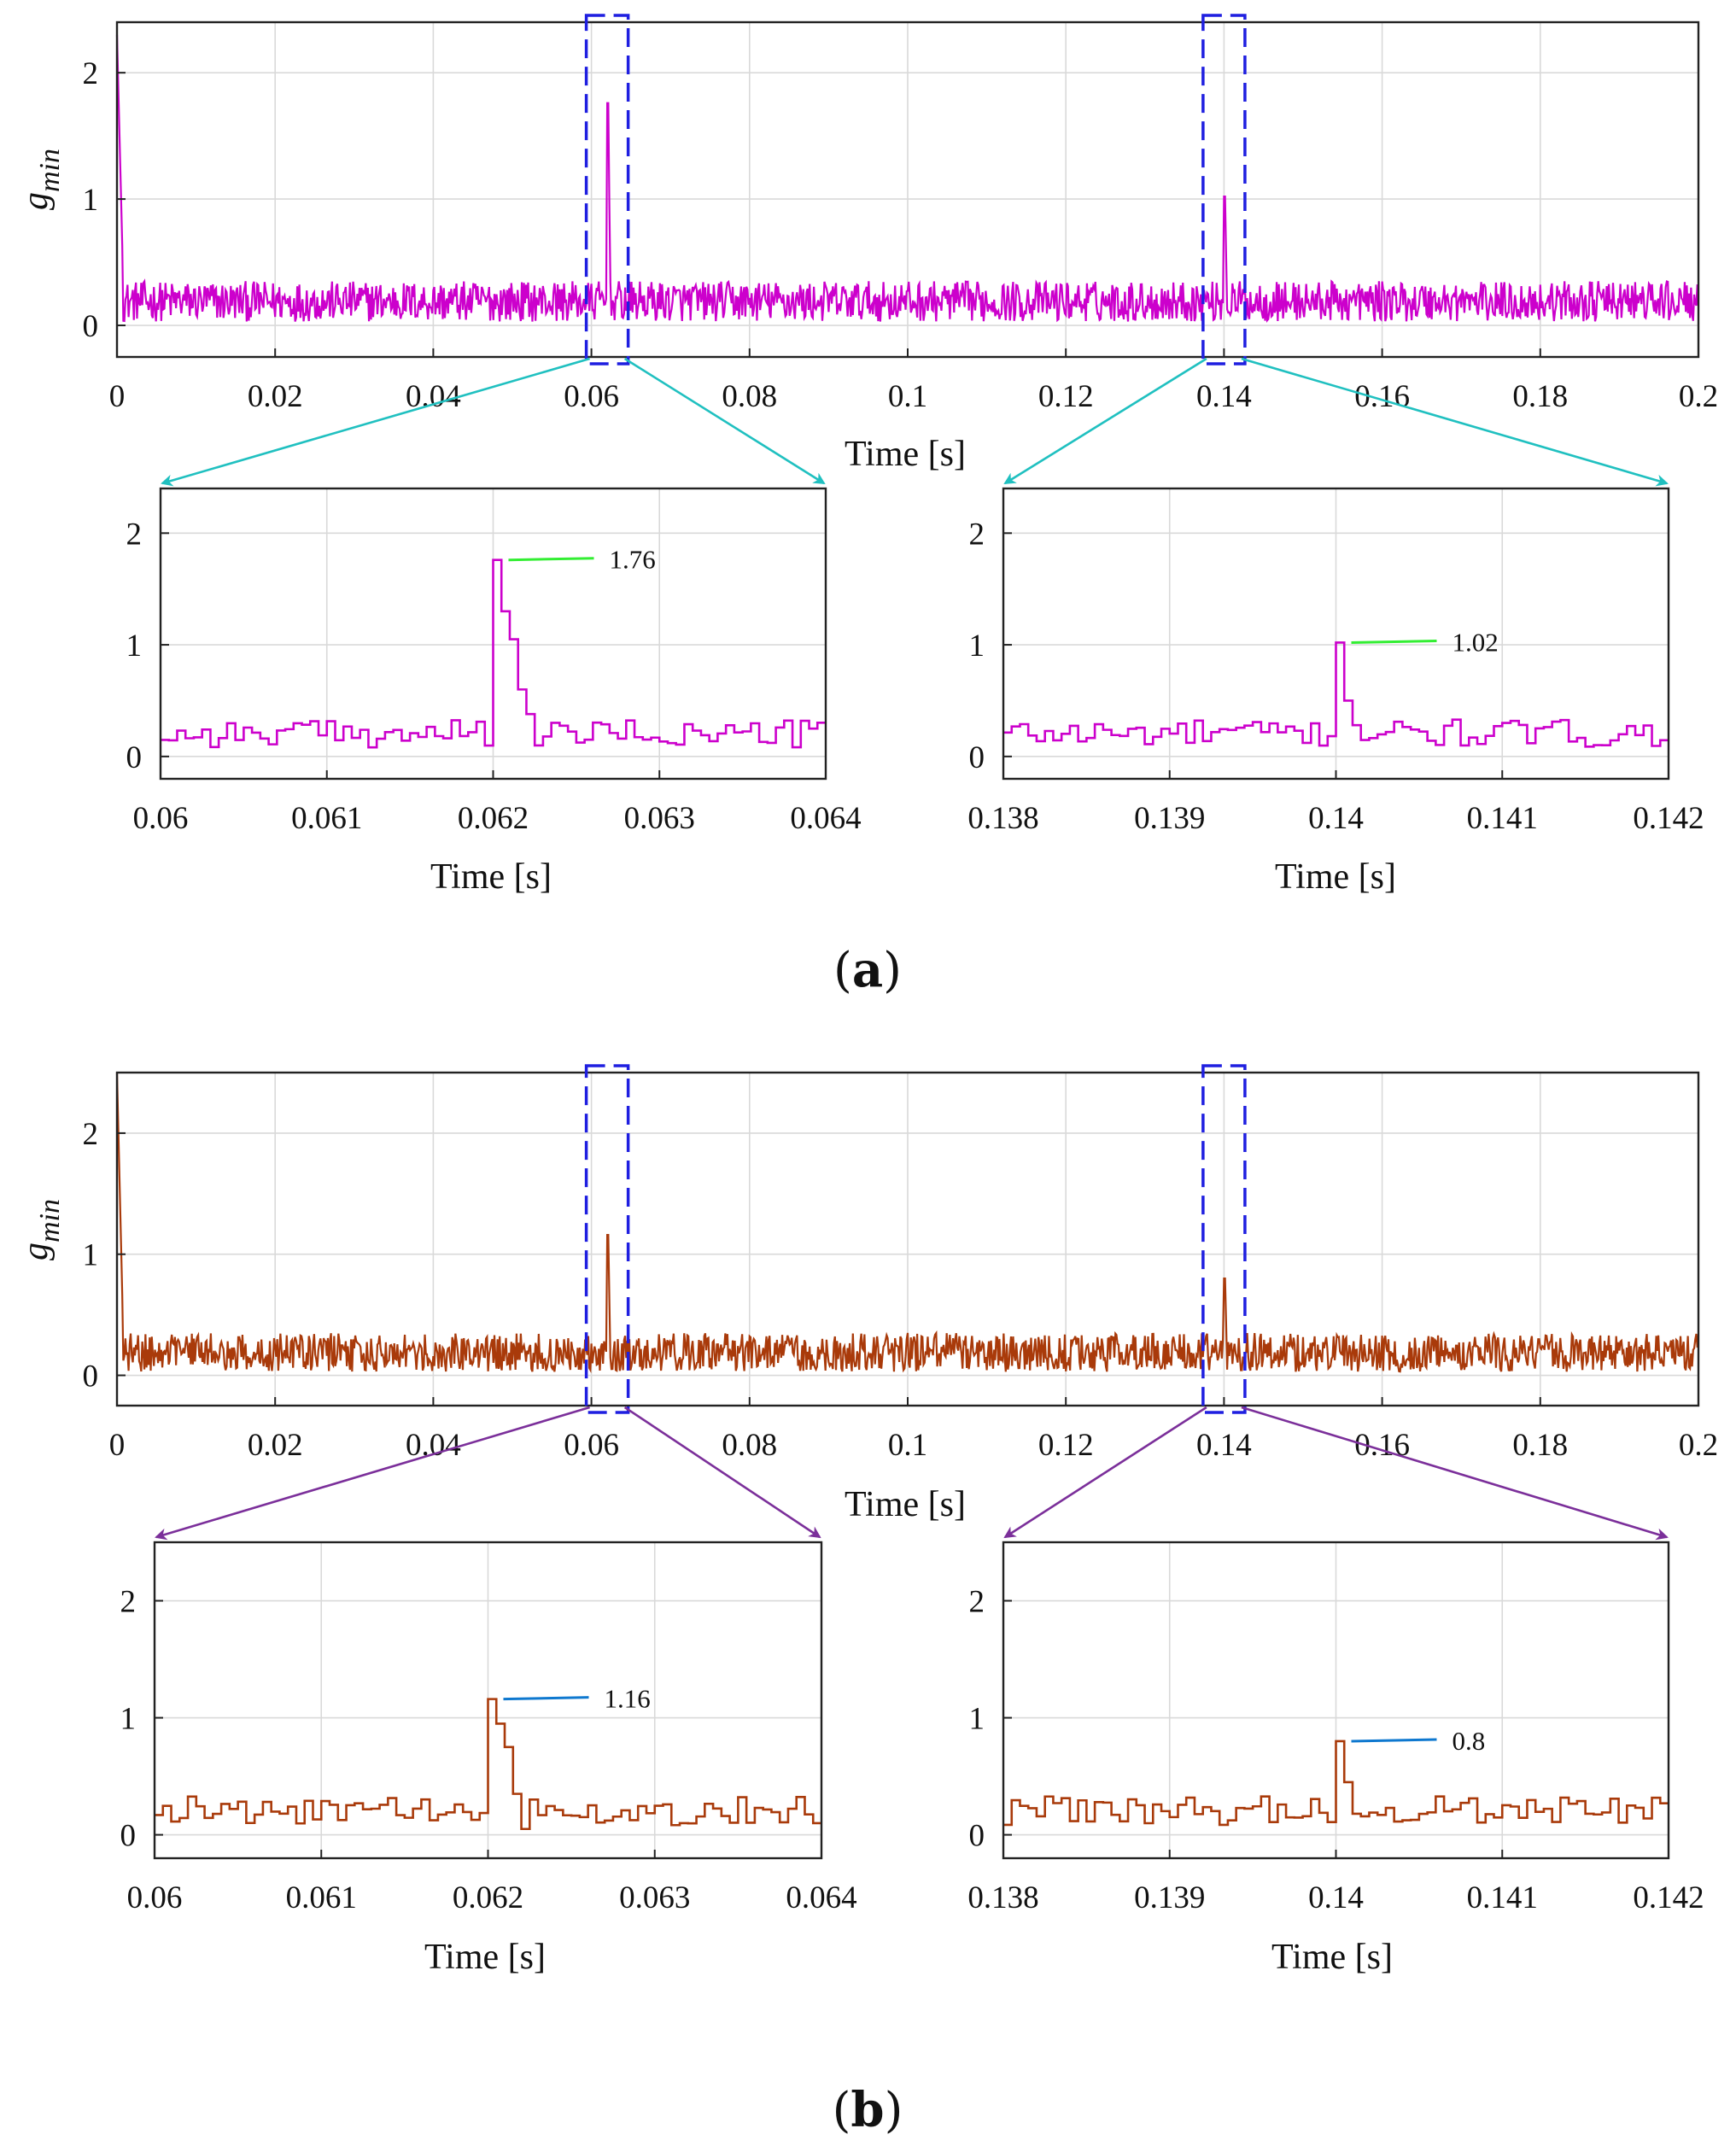  What do you see at coordinates (1336, 1700) in the screenshot?
I see `axes-frame-b-zoom2` at bounding box center [1336, 1700].